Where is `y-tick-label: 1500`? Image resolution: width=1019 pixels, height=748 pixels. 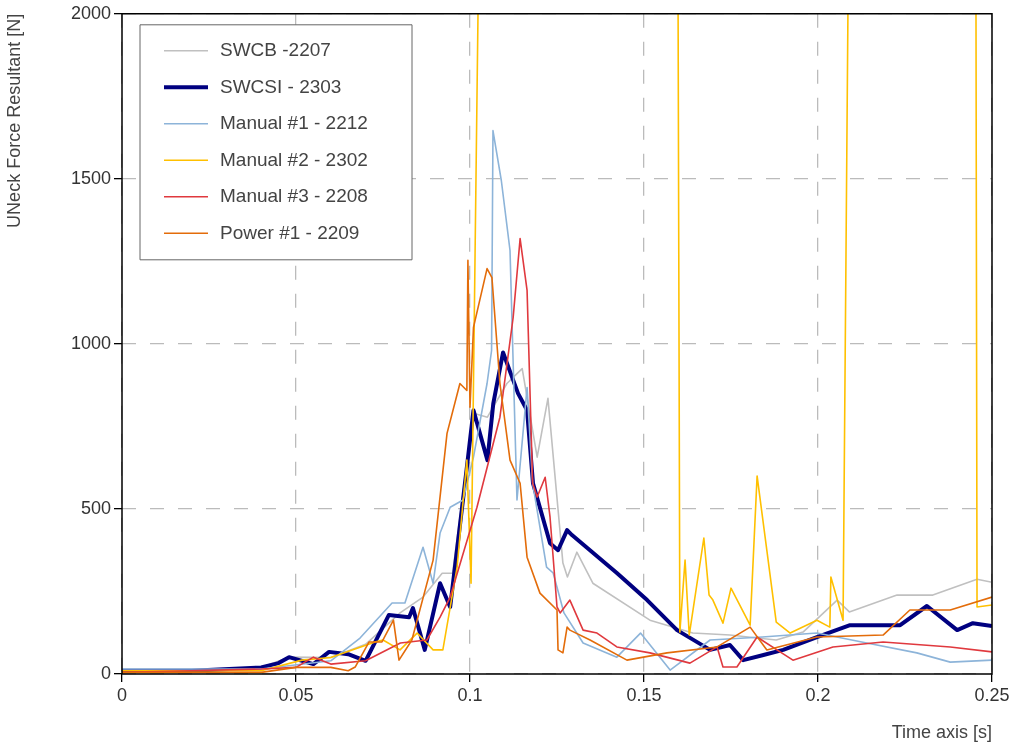 y-tick-label: 1500 is located at coordinates (90, 177).